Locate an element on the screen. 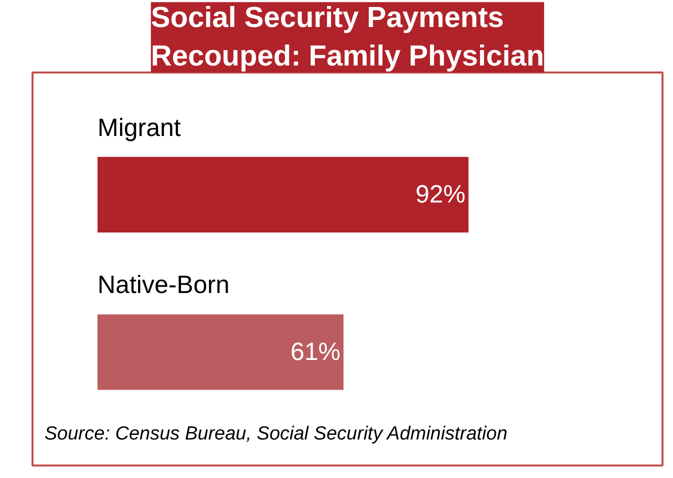 The height and width of the screenshot is (478, 673). chart-title: Social Security Payments Recouped: Family Physician is located at coordinates (347, 37).